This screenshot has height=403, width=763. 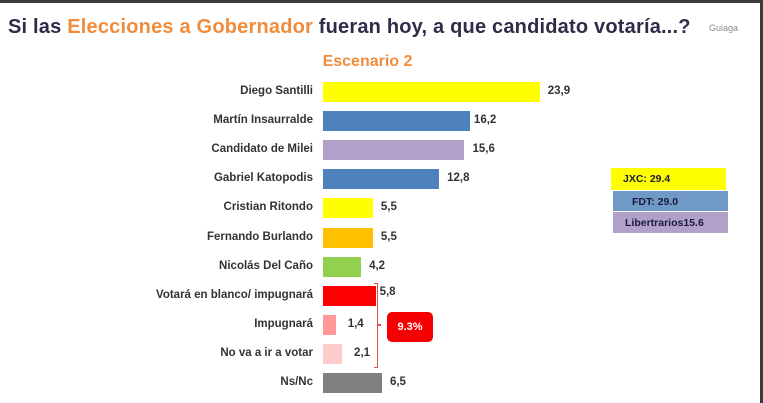 What do you see at coordinates (379, 325) in the screenshot?
I see `bracket-tick` at bounding box center [379, 325].